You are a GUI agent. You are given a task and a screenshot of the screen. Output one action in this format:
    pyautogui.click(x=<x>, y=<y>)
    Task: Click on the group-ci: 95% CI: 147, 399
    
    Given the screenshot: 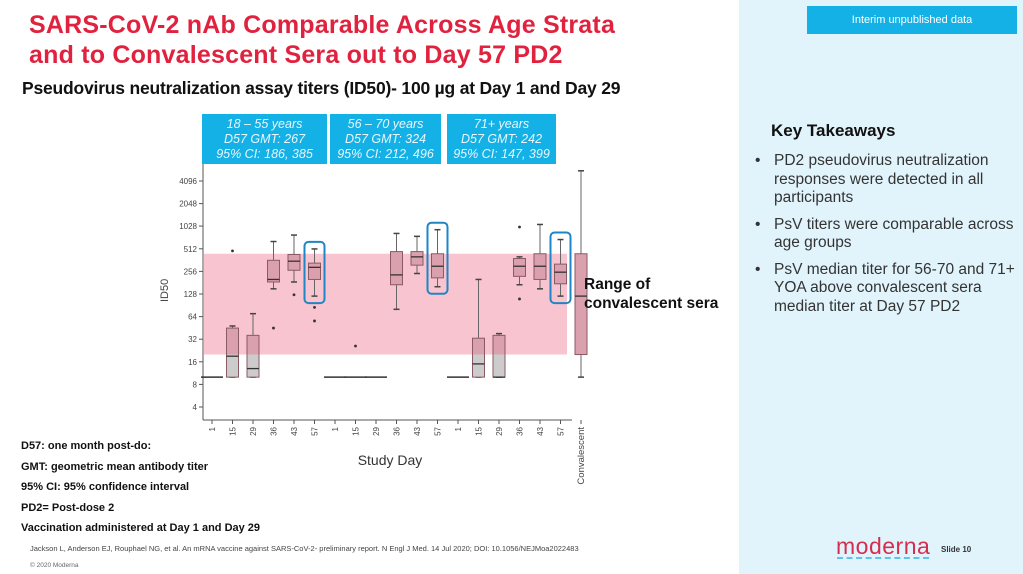 What is the action you would take?
    pyautogui.click(x=501, y=153)
    